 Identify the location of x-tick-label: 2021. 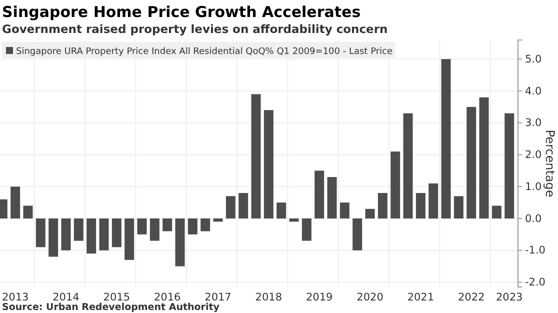
(420, 298).